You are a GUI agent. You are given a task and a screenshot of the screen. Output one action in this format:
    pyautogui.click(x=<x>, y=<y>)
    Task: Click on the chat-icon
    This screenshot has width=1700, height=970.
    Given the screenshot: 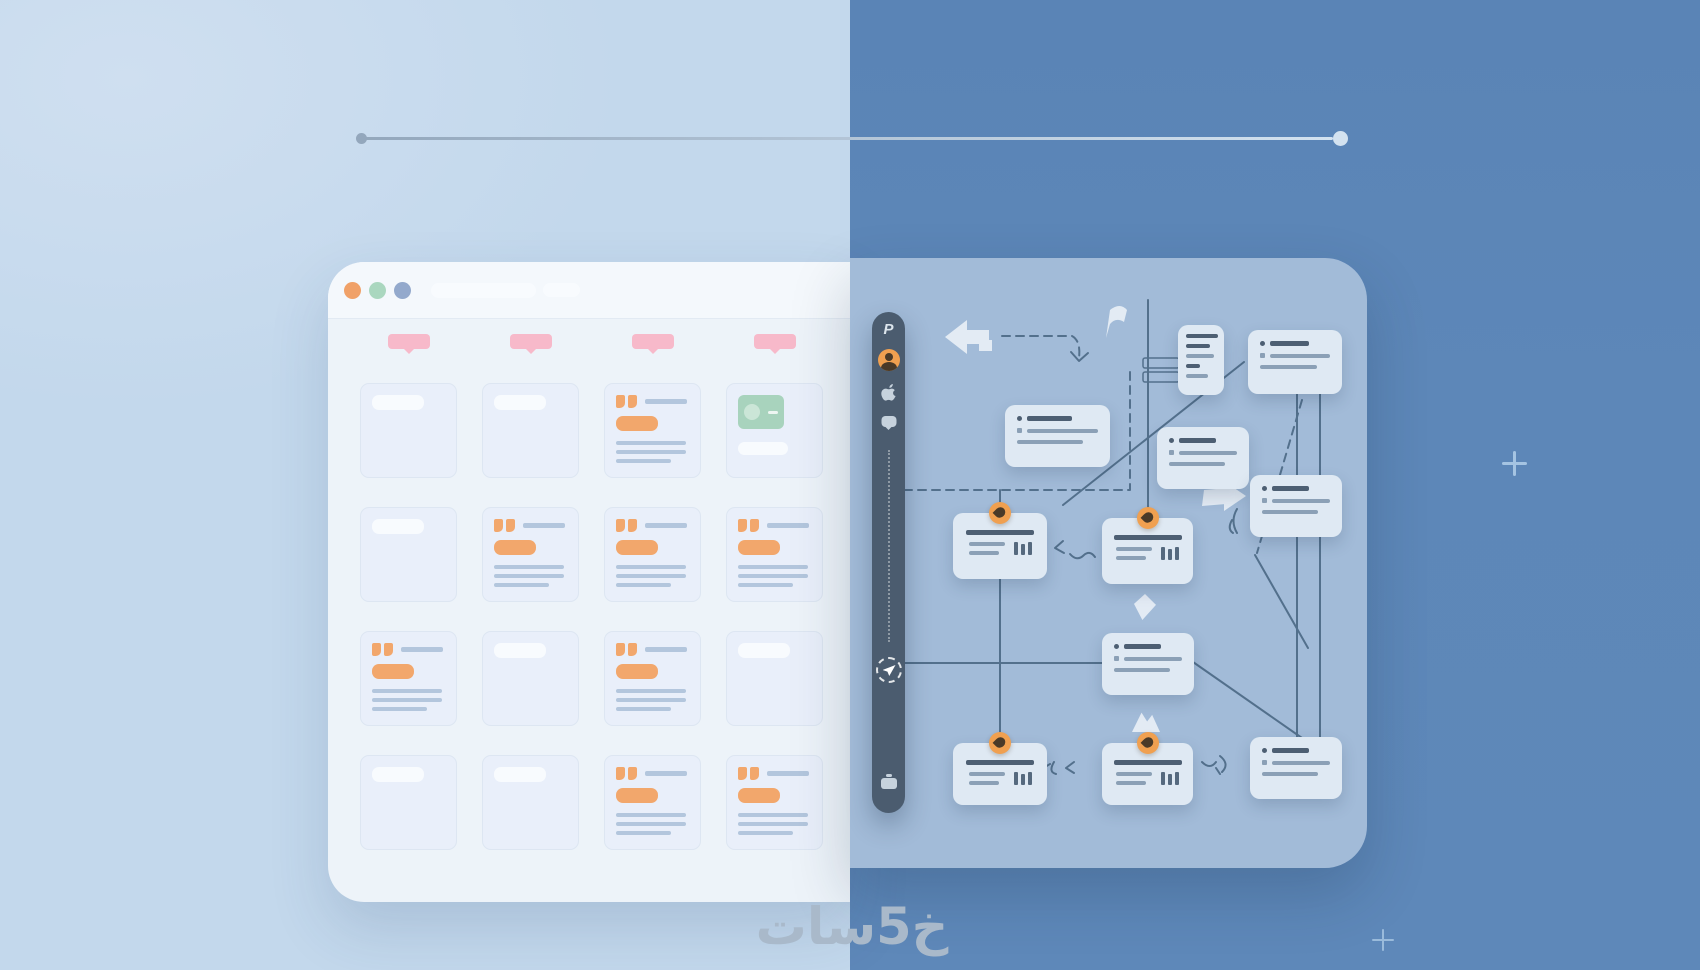 What is the action you would take?
    pyautogui.click(x=888, y=423)
    